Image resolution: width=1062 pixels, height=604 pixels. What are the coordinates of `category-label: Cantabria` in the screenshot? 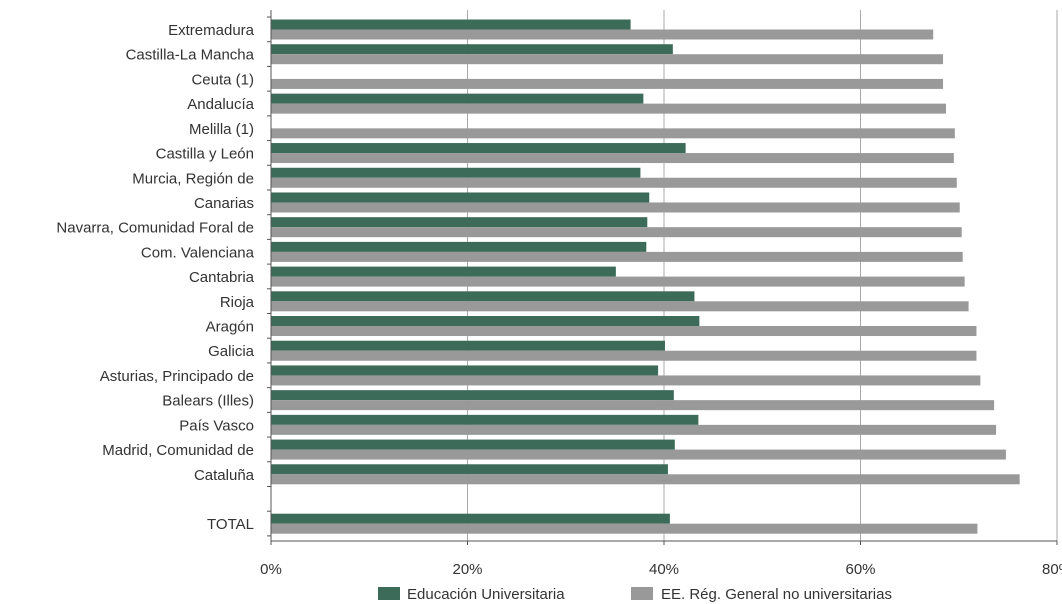 It's located at (222, 277).